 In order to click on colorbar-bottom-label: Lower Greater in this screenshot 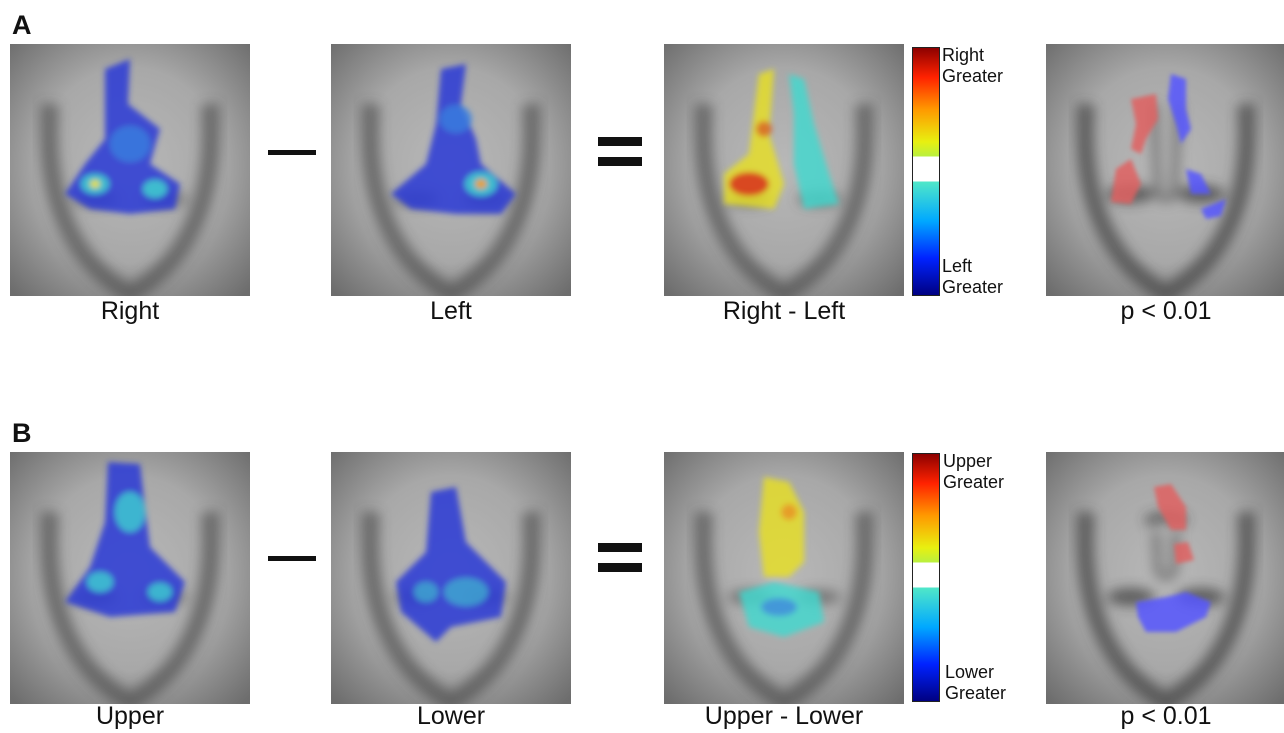, I will do `click(976, 682)`.